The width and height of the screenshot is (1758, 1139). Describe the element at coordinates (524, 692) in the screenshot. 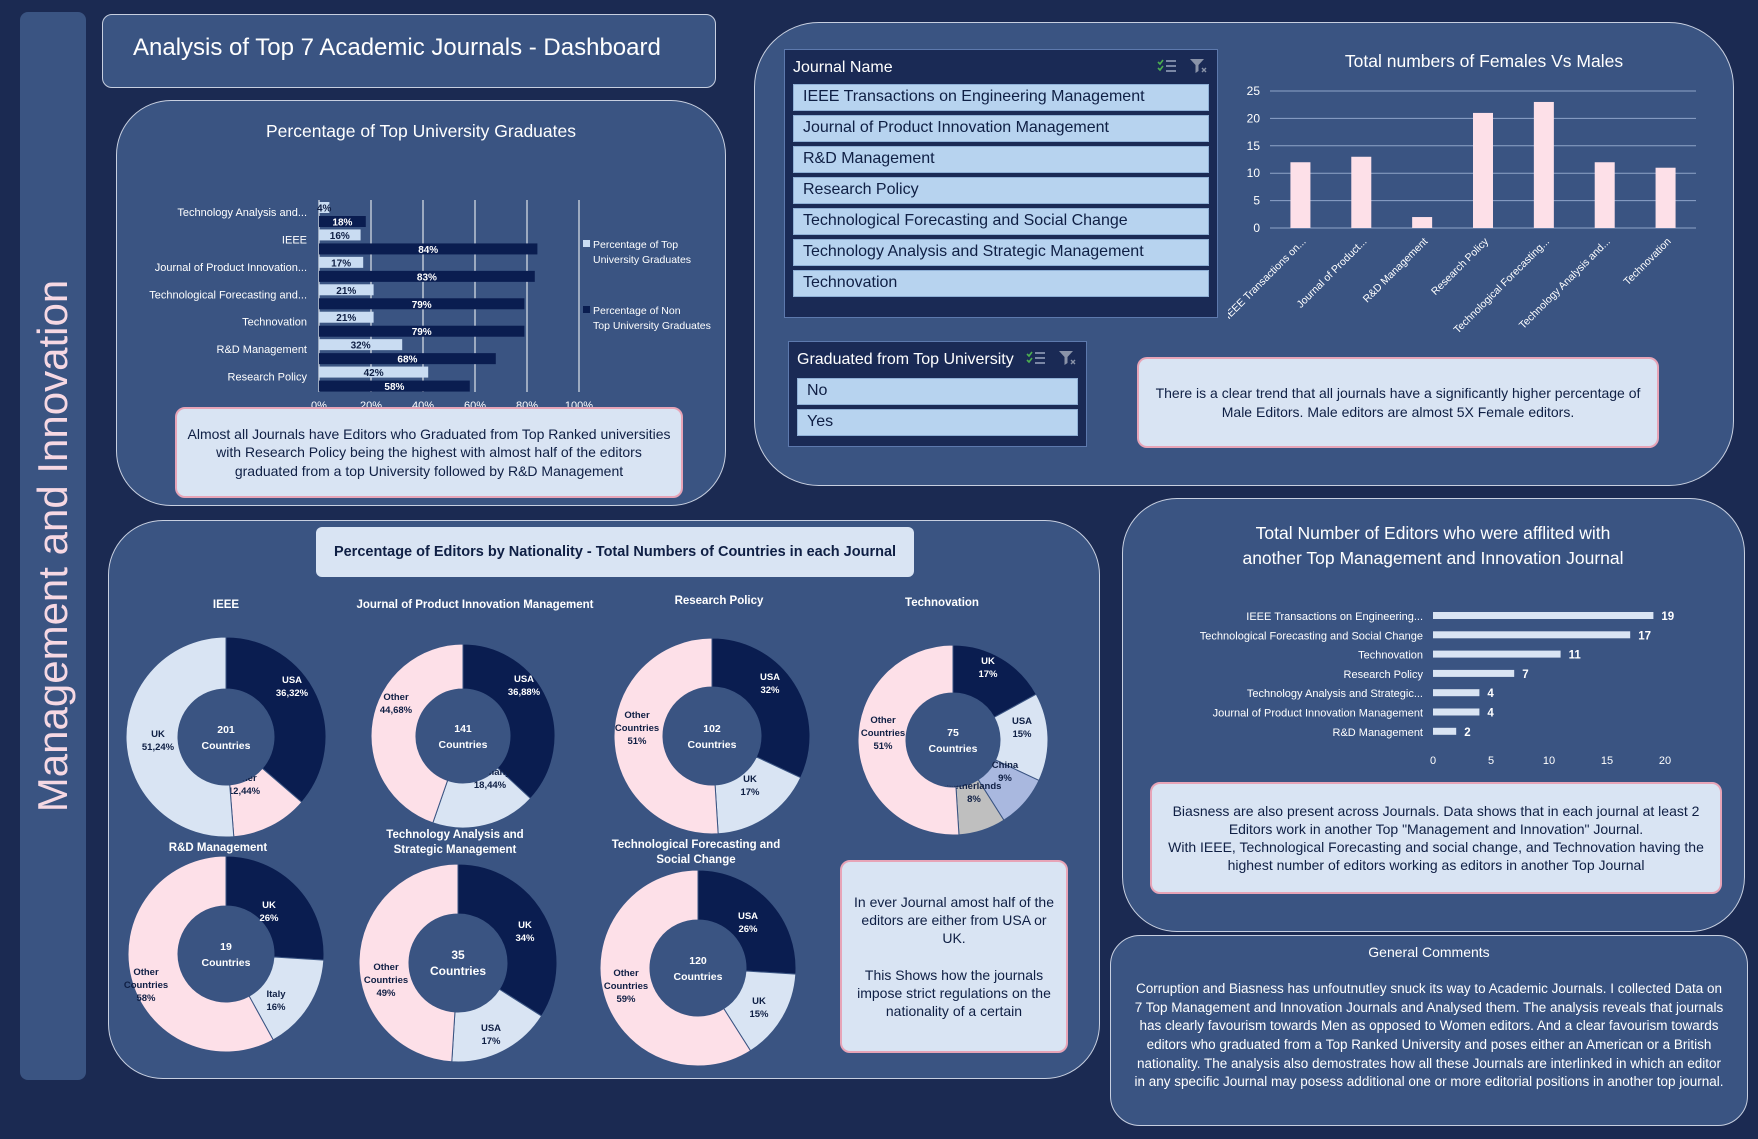

I see `slice-label-line: 36,88%` at that location.